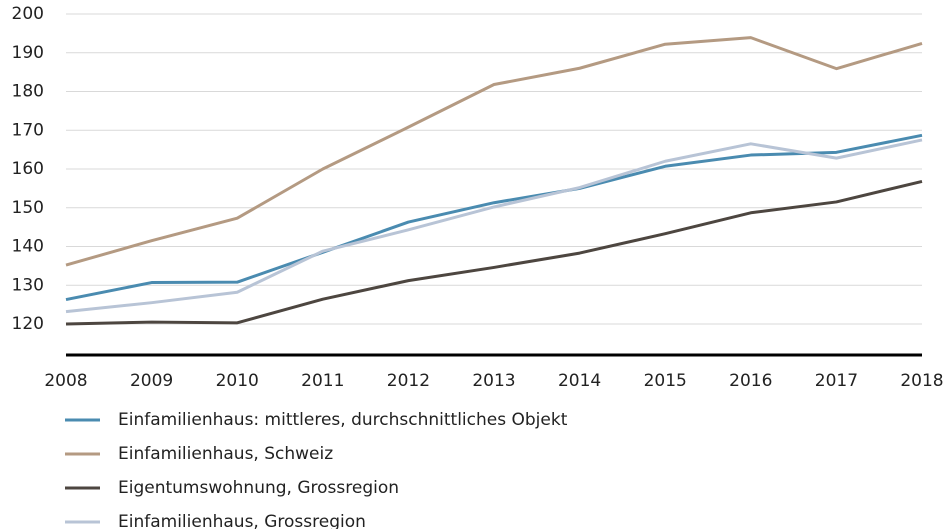 The width and height of the screenshot is (951, 529). Describe the element at coordinates (28, 14) in the screenshot. I see `y-tick-label: 200` at that location.